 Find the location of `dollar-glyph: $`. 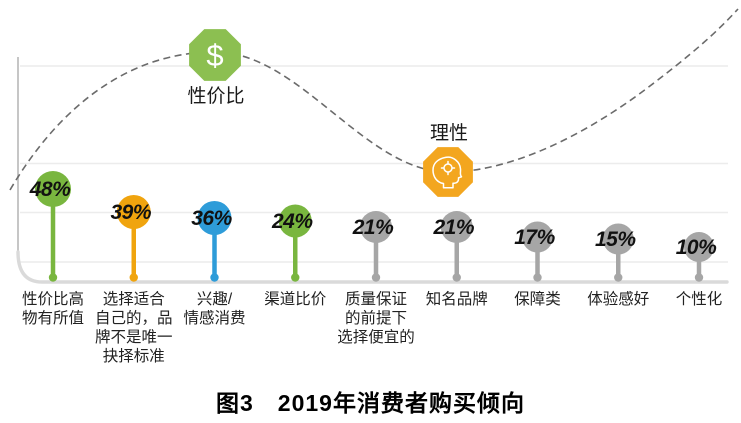

dollar-glyph: $ is located at coordinates (214, 55).